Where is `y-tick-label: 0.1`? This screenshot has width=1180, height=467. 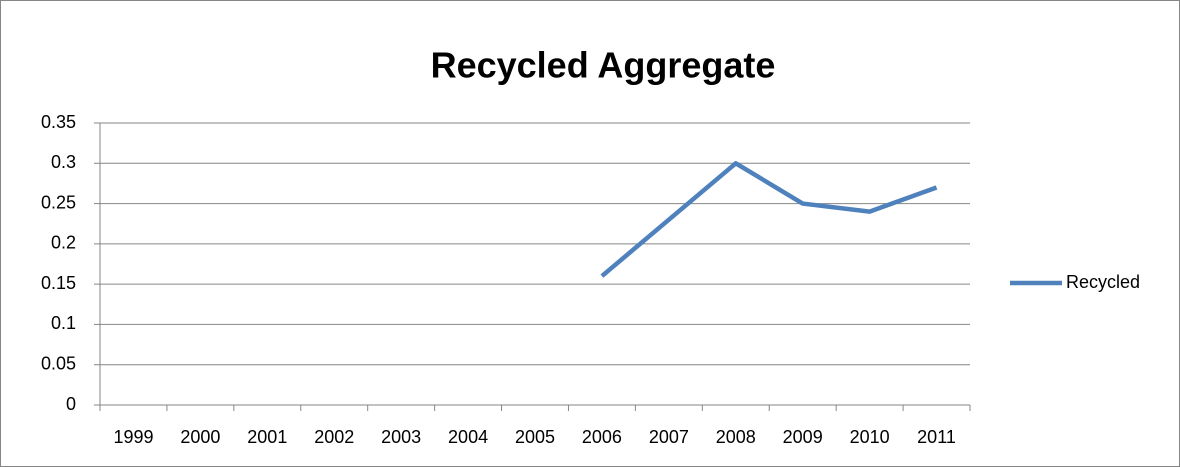 y-tick-label: 0.1 is located at coordinates (63, 323).